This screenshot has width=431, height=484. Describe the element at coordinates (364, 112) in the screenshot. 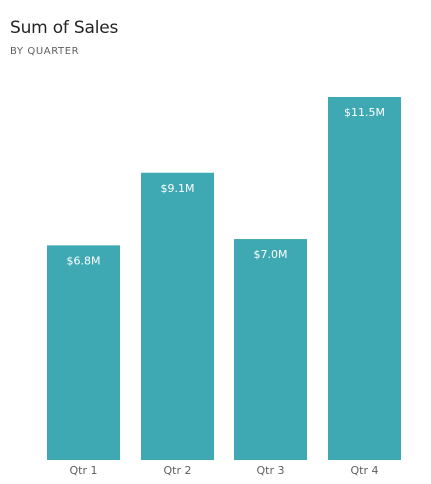

I see `data-label: $11.5M` at that location.